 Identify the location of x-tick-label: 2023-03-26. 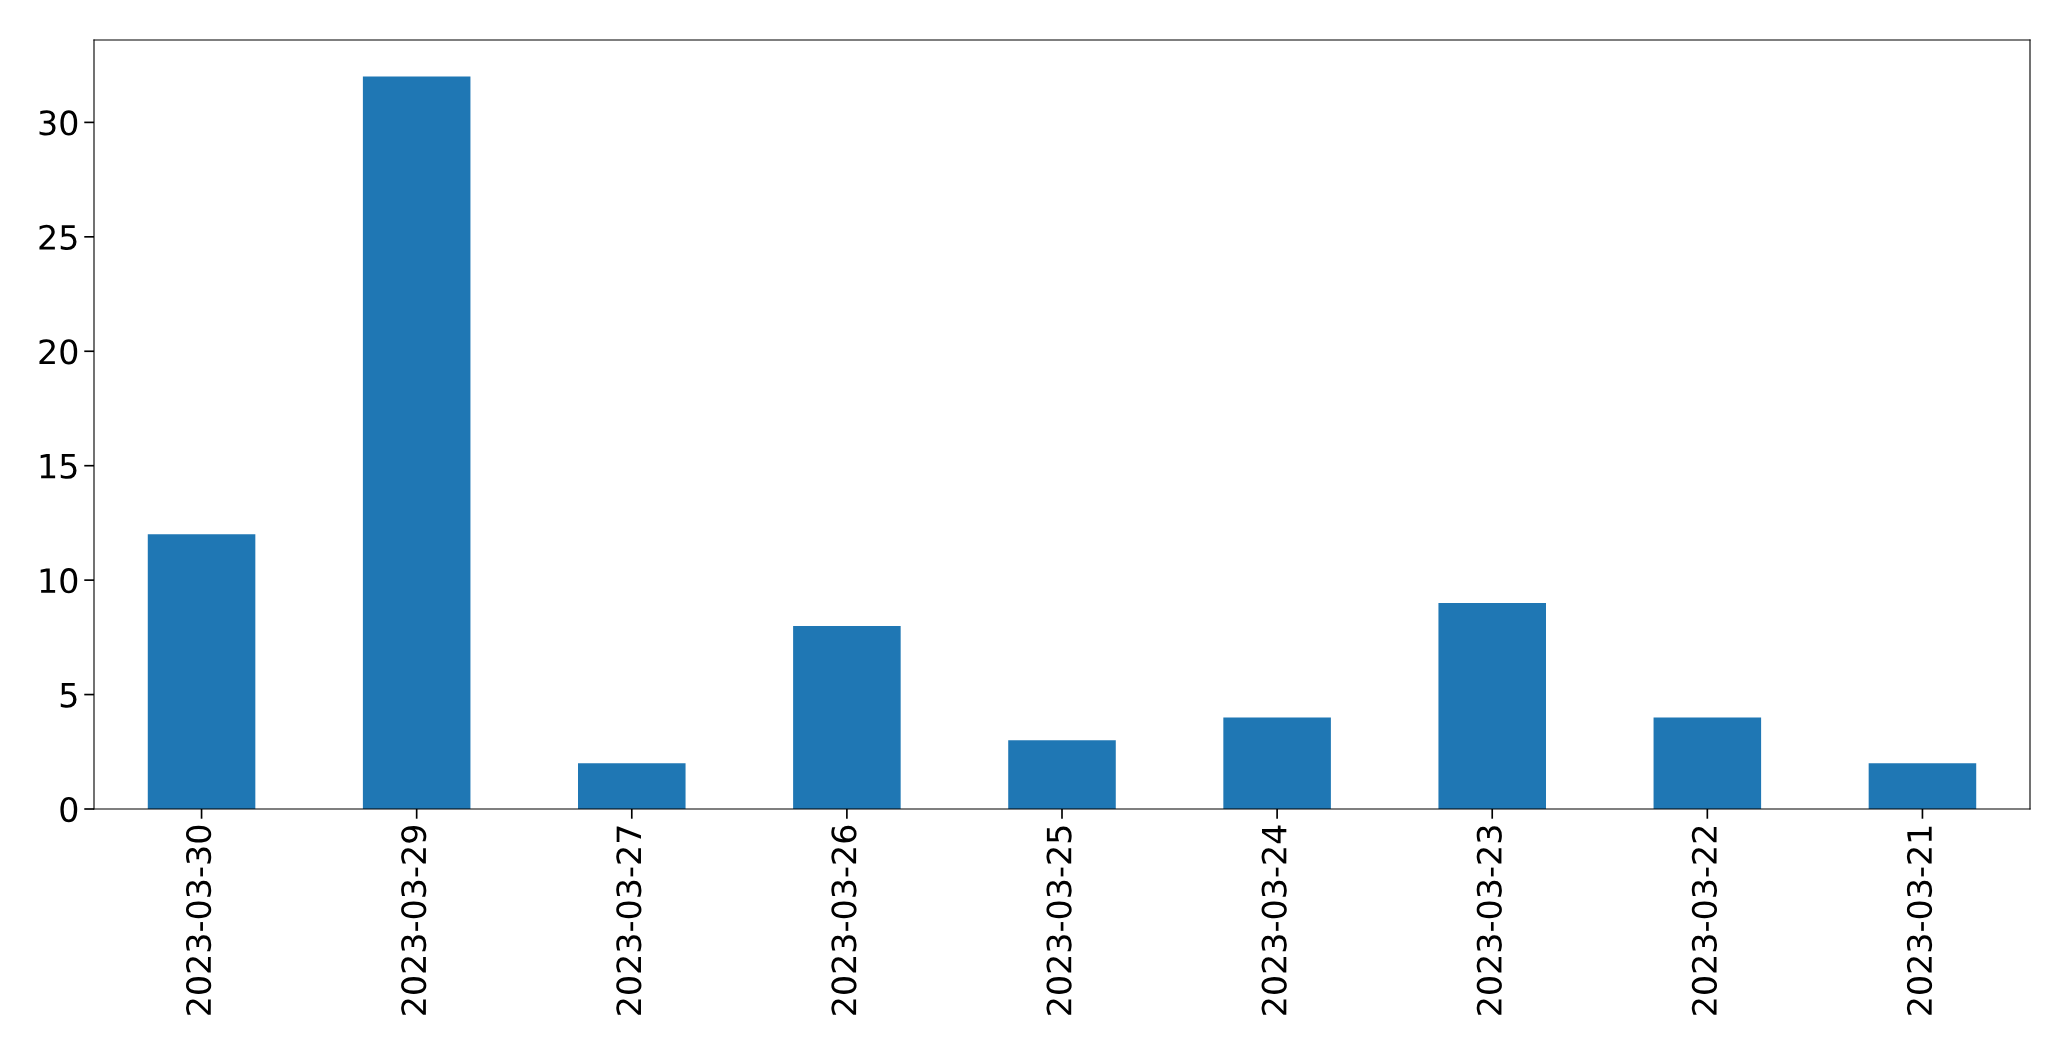
(844, 920).